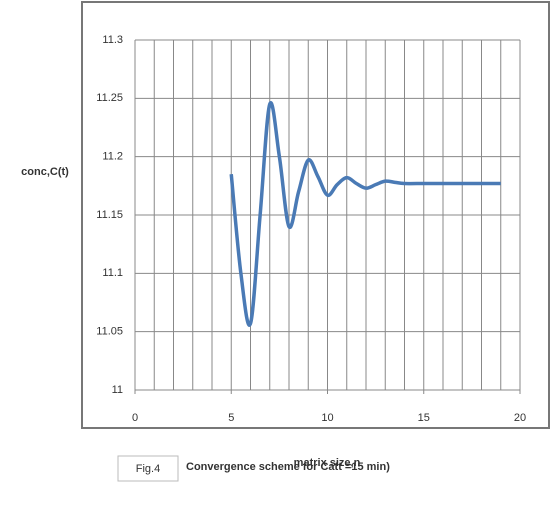  What do you see at coordinates (112, 40) in the screenshot?
I see `y-tick-label: 11.3` at bounding box center [112, 40].